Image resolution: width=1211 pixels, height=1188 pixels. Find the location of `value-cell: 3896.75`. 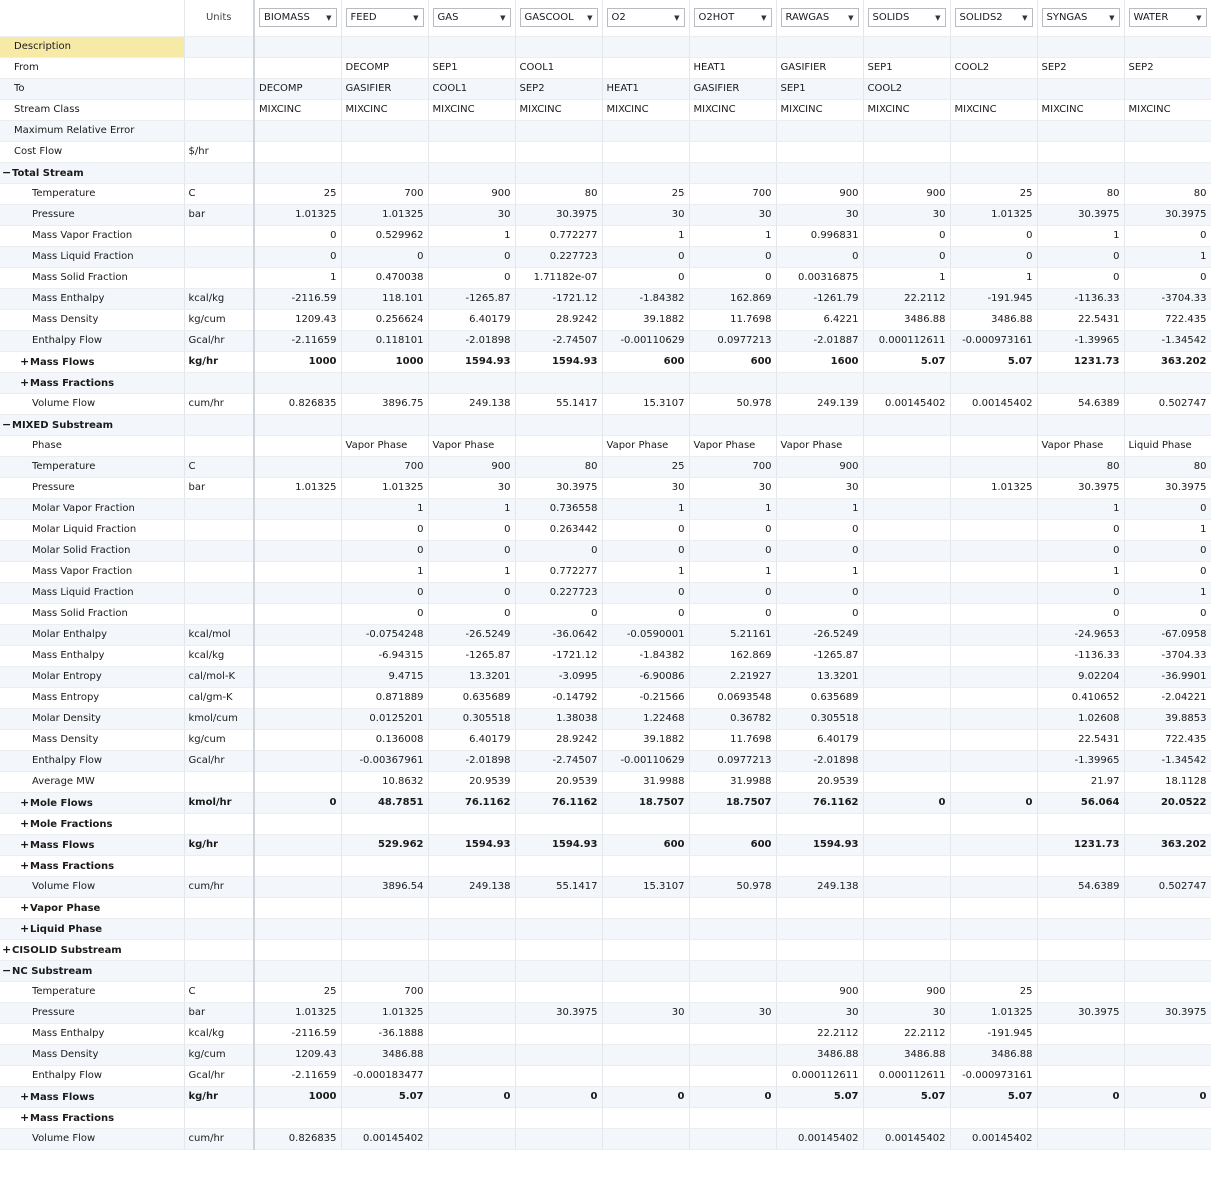

value-cell: 3896.75 is located at coordinates (385, 404).